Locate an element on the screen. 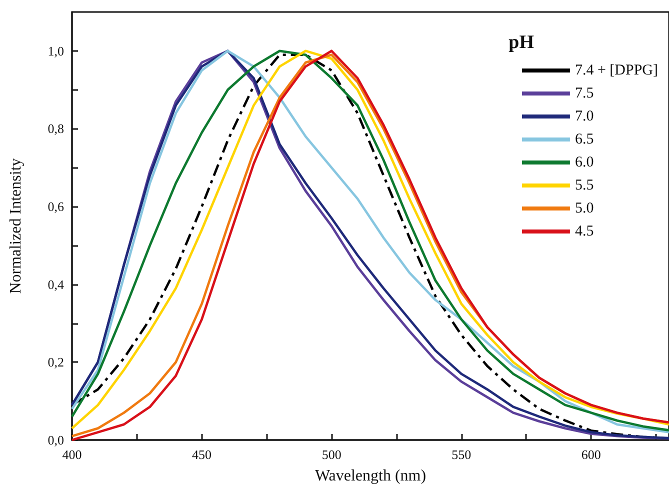 This screenshot has height=494, width=669. legend-title: pH is located at coordinates (521, 42).